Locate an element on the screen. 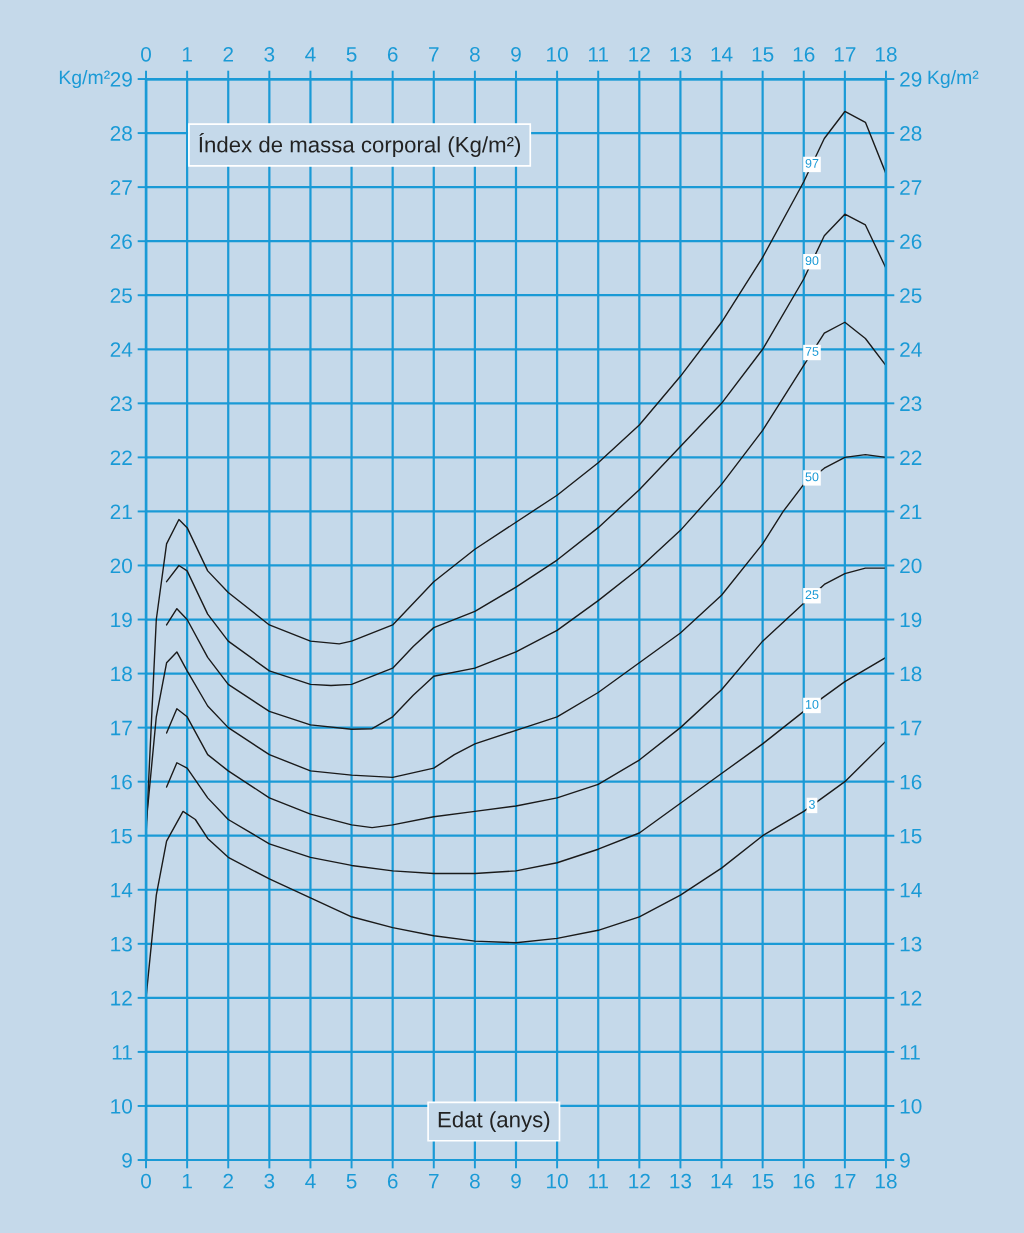  x2-tick-label: 15 is located at coordinates (763, 54).